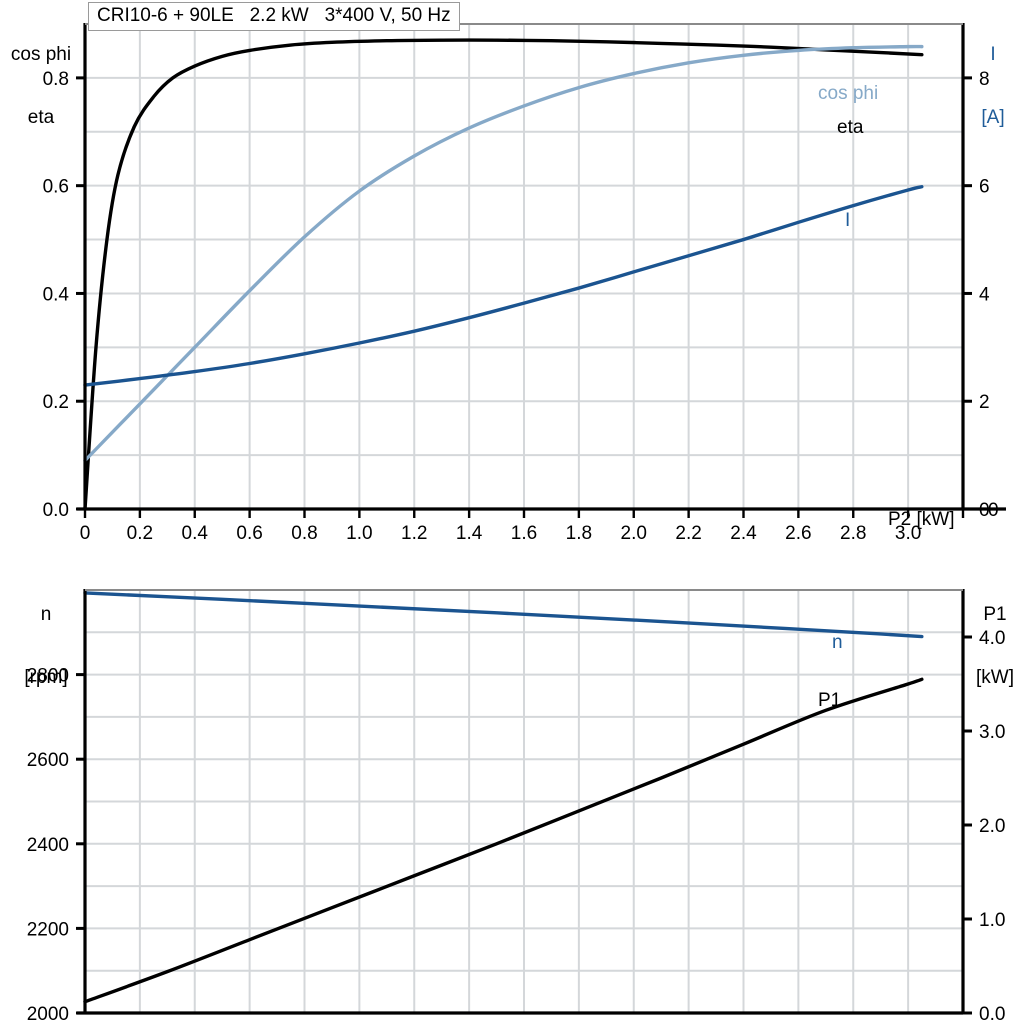 The height and width of the screenshot is (1024, 1024). What do you see at coordinates (993, 510) in the screenshot?
I see `x-axis-right-zero-label: 0` at bounding box center [993, 510].